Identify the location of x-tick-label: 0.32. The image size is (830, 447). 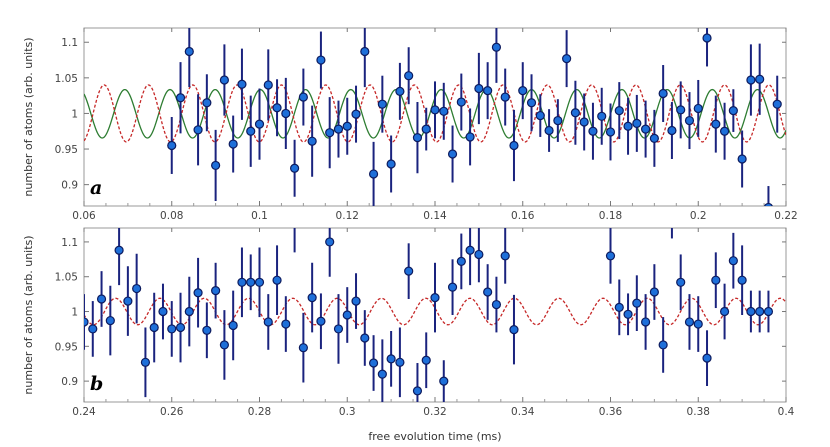
(434, 412).